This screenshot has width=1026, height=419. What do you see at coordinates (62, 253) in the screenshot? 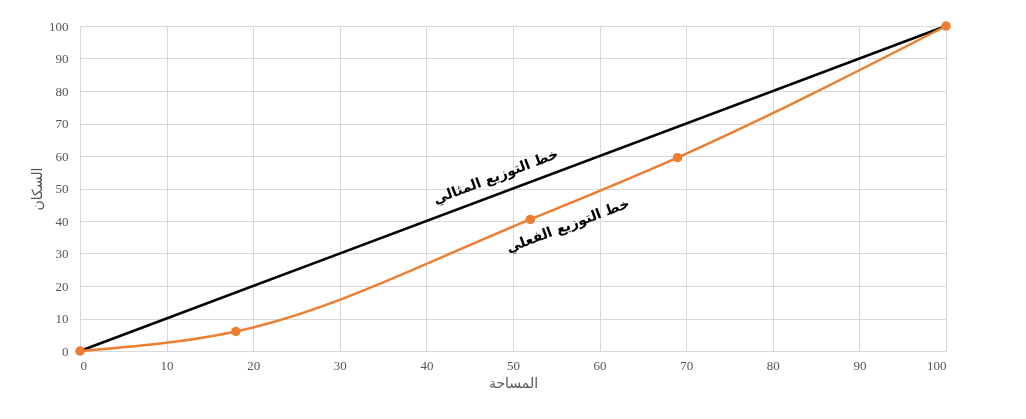
I see `y-tick-label: 30` at bounding box center [62, 253].